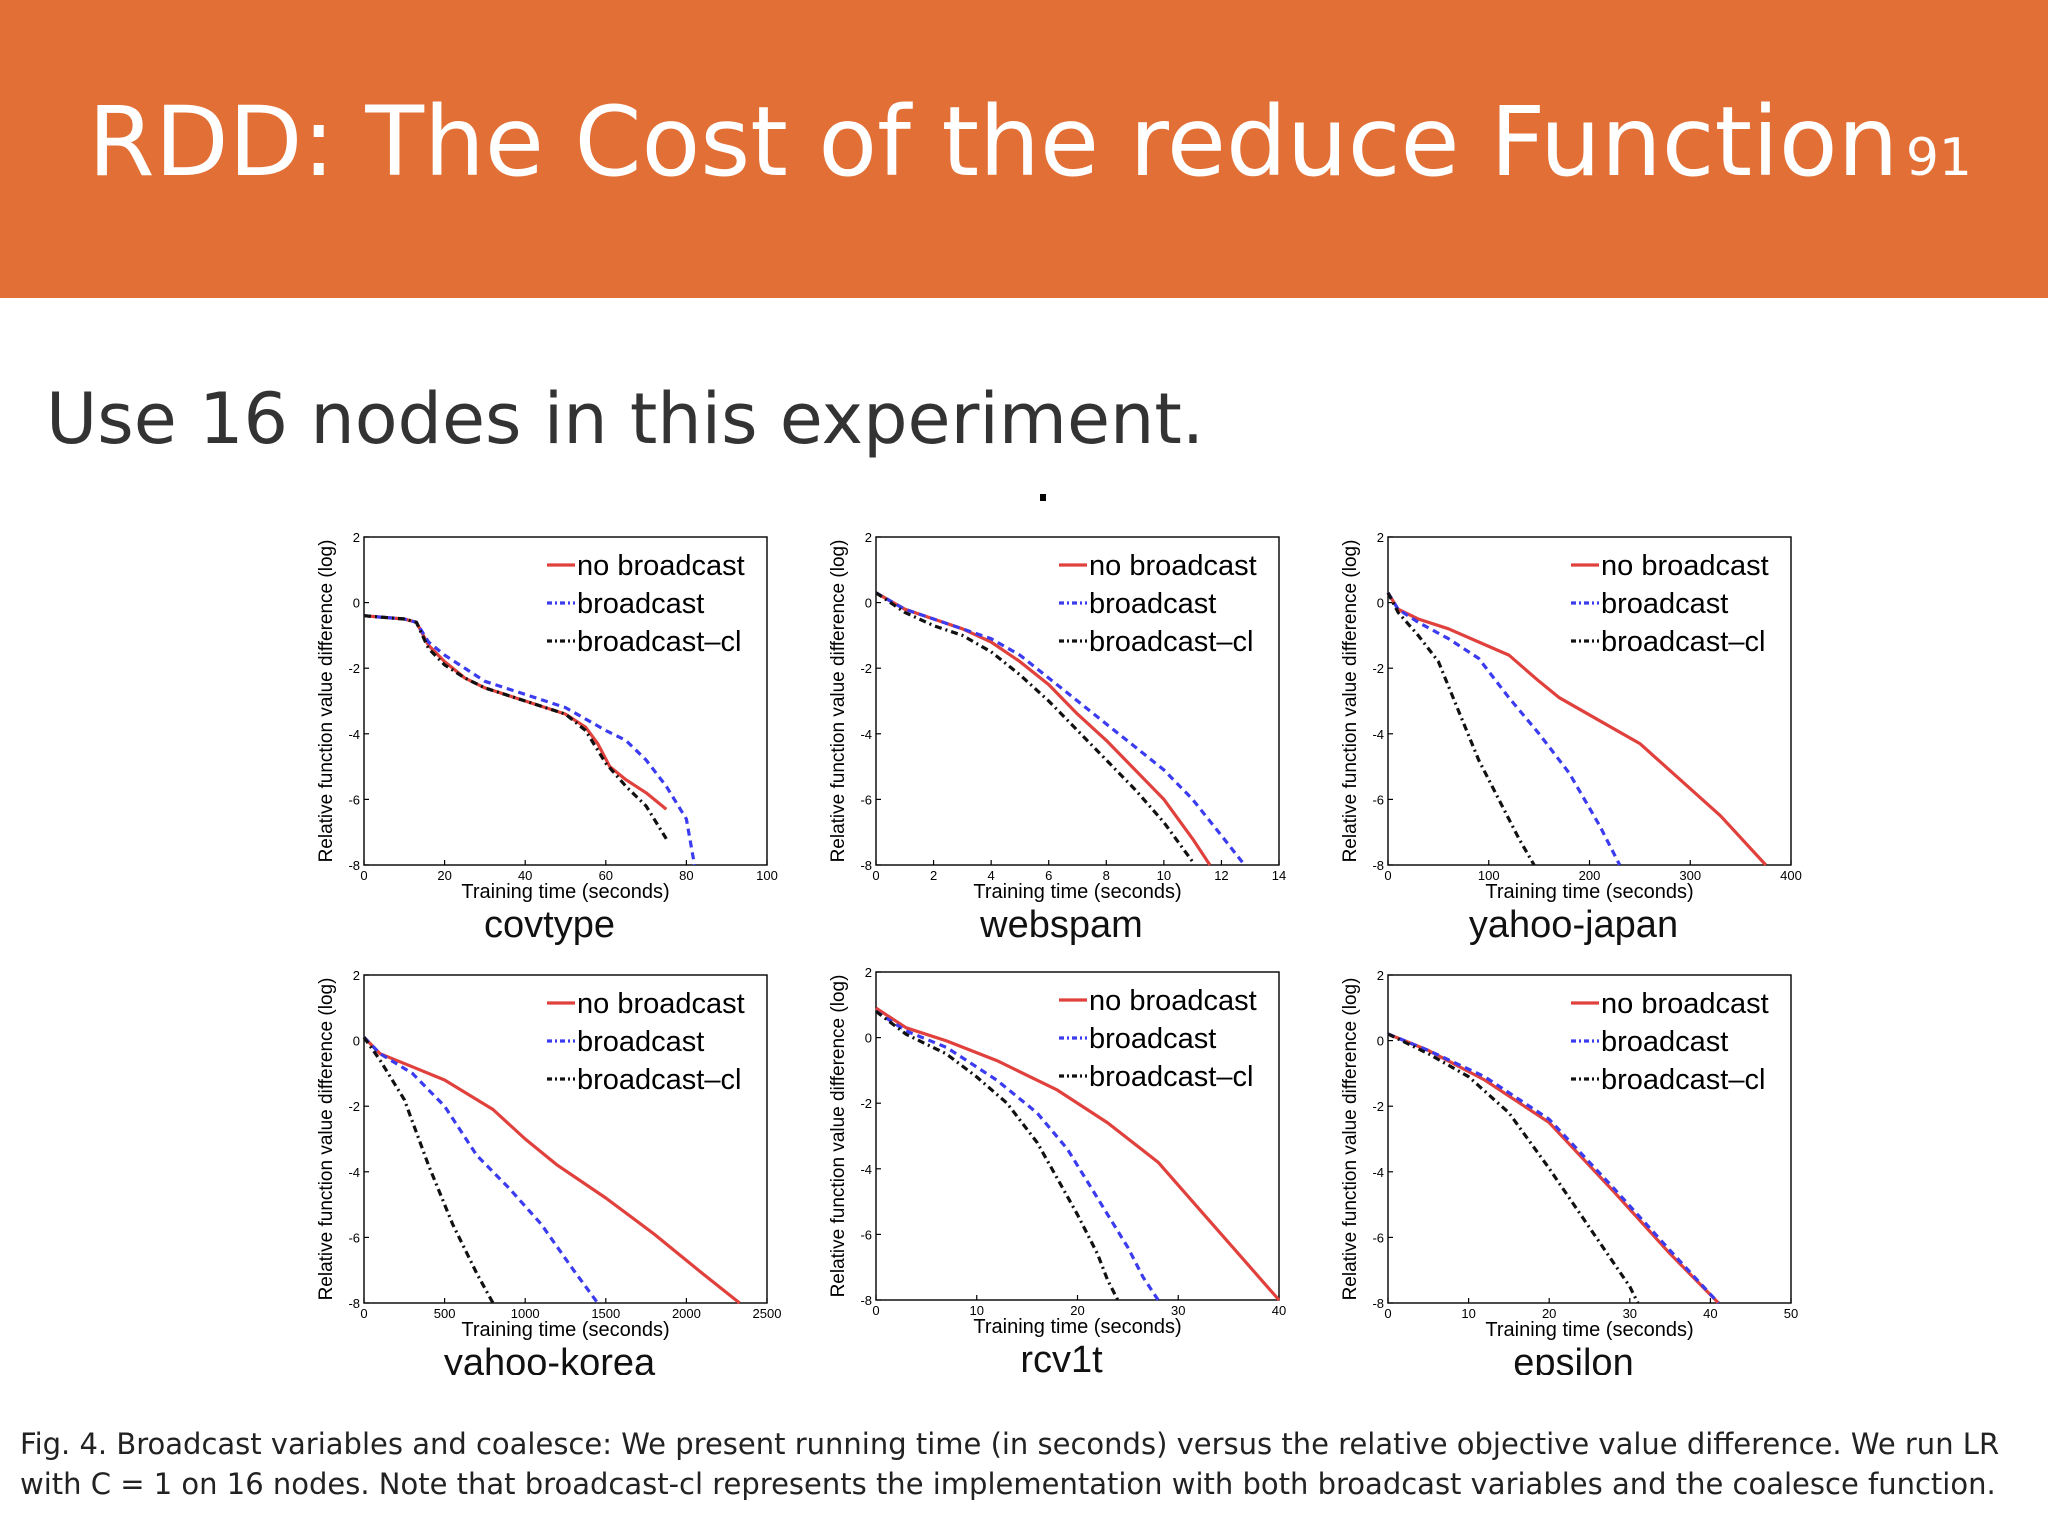 The width and height of the screenshot is (2048, 1536). Describe the element at coordinates (550, 1358) in the screenshot. I see `chart-title: yahoo-korea` at that location.